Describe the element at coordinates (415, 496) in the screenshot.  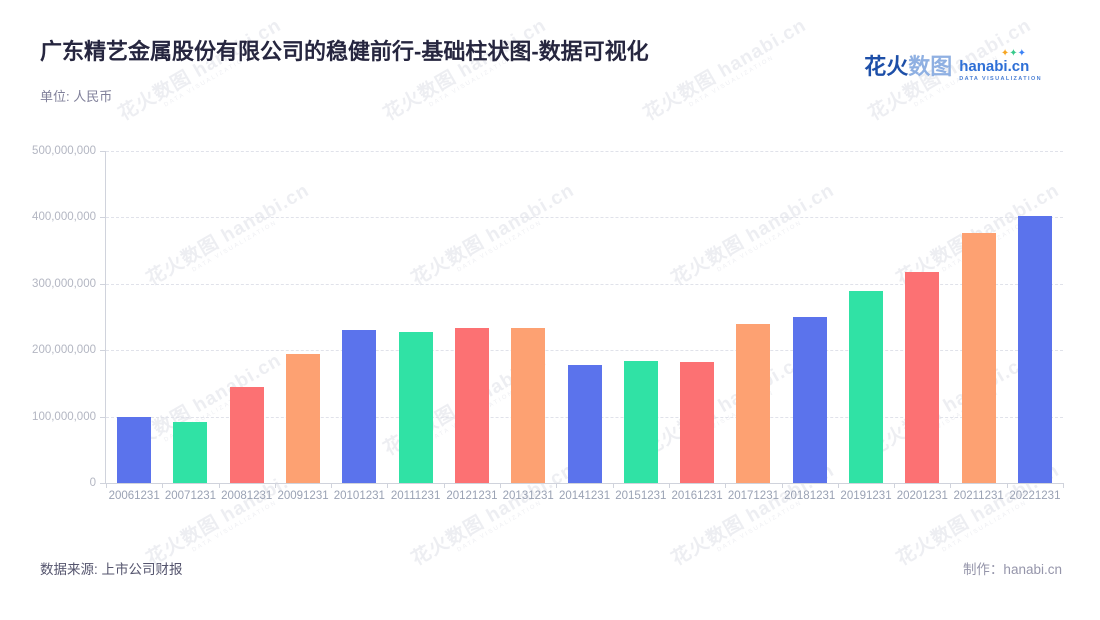
I see `x-axis-label: 20111231` at that location.